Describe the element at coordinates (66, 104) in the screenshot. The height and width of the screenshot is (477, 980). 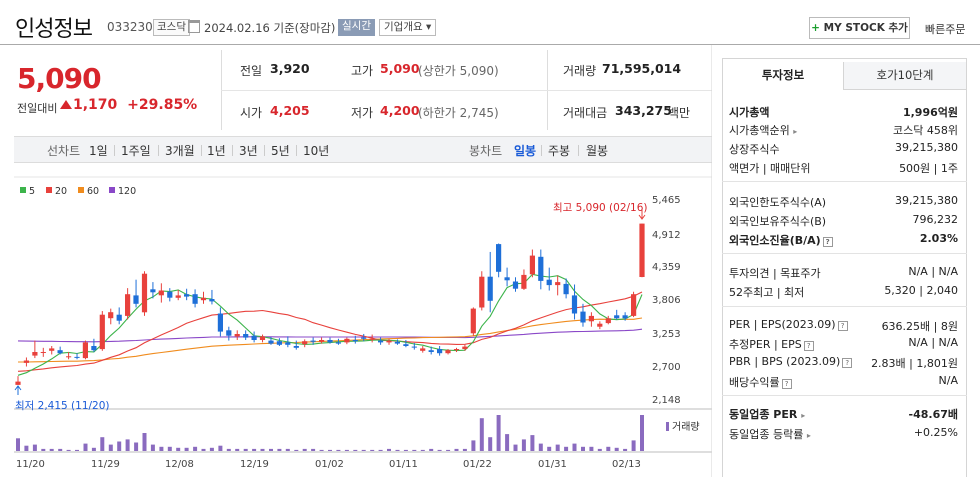
I see `up-triangle-icon` at that location.